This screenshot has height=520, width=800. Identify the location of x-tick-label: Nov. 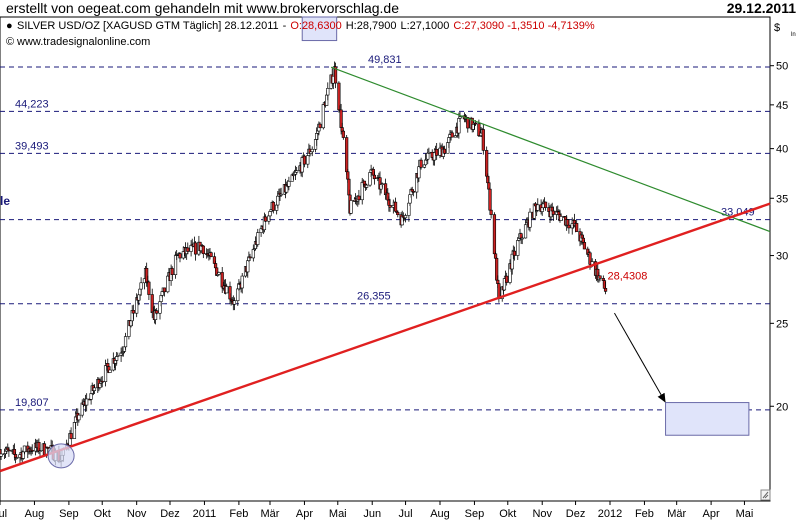
(542, 514).